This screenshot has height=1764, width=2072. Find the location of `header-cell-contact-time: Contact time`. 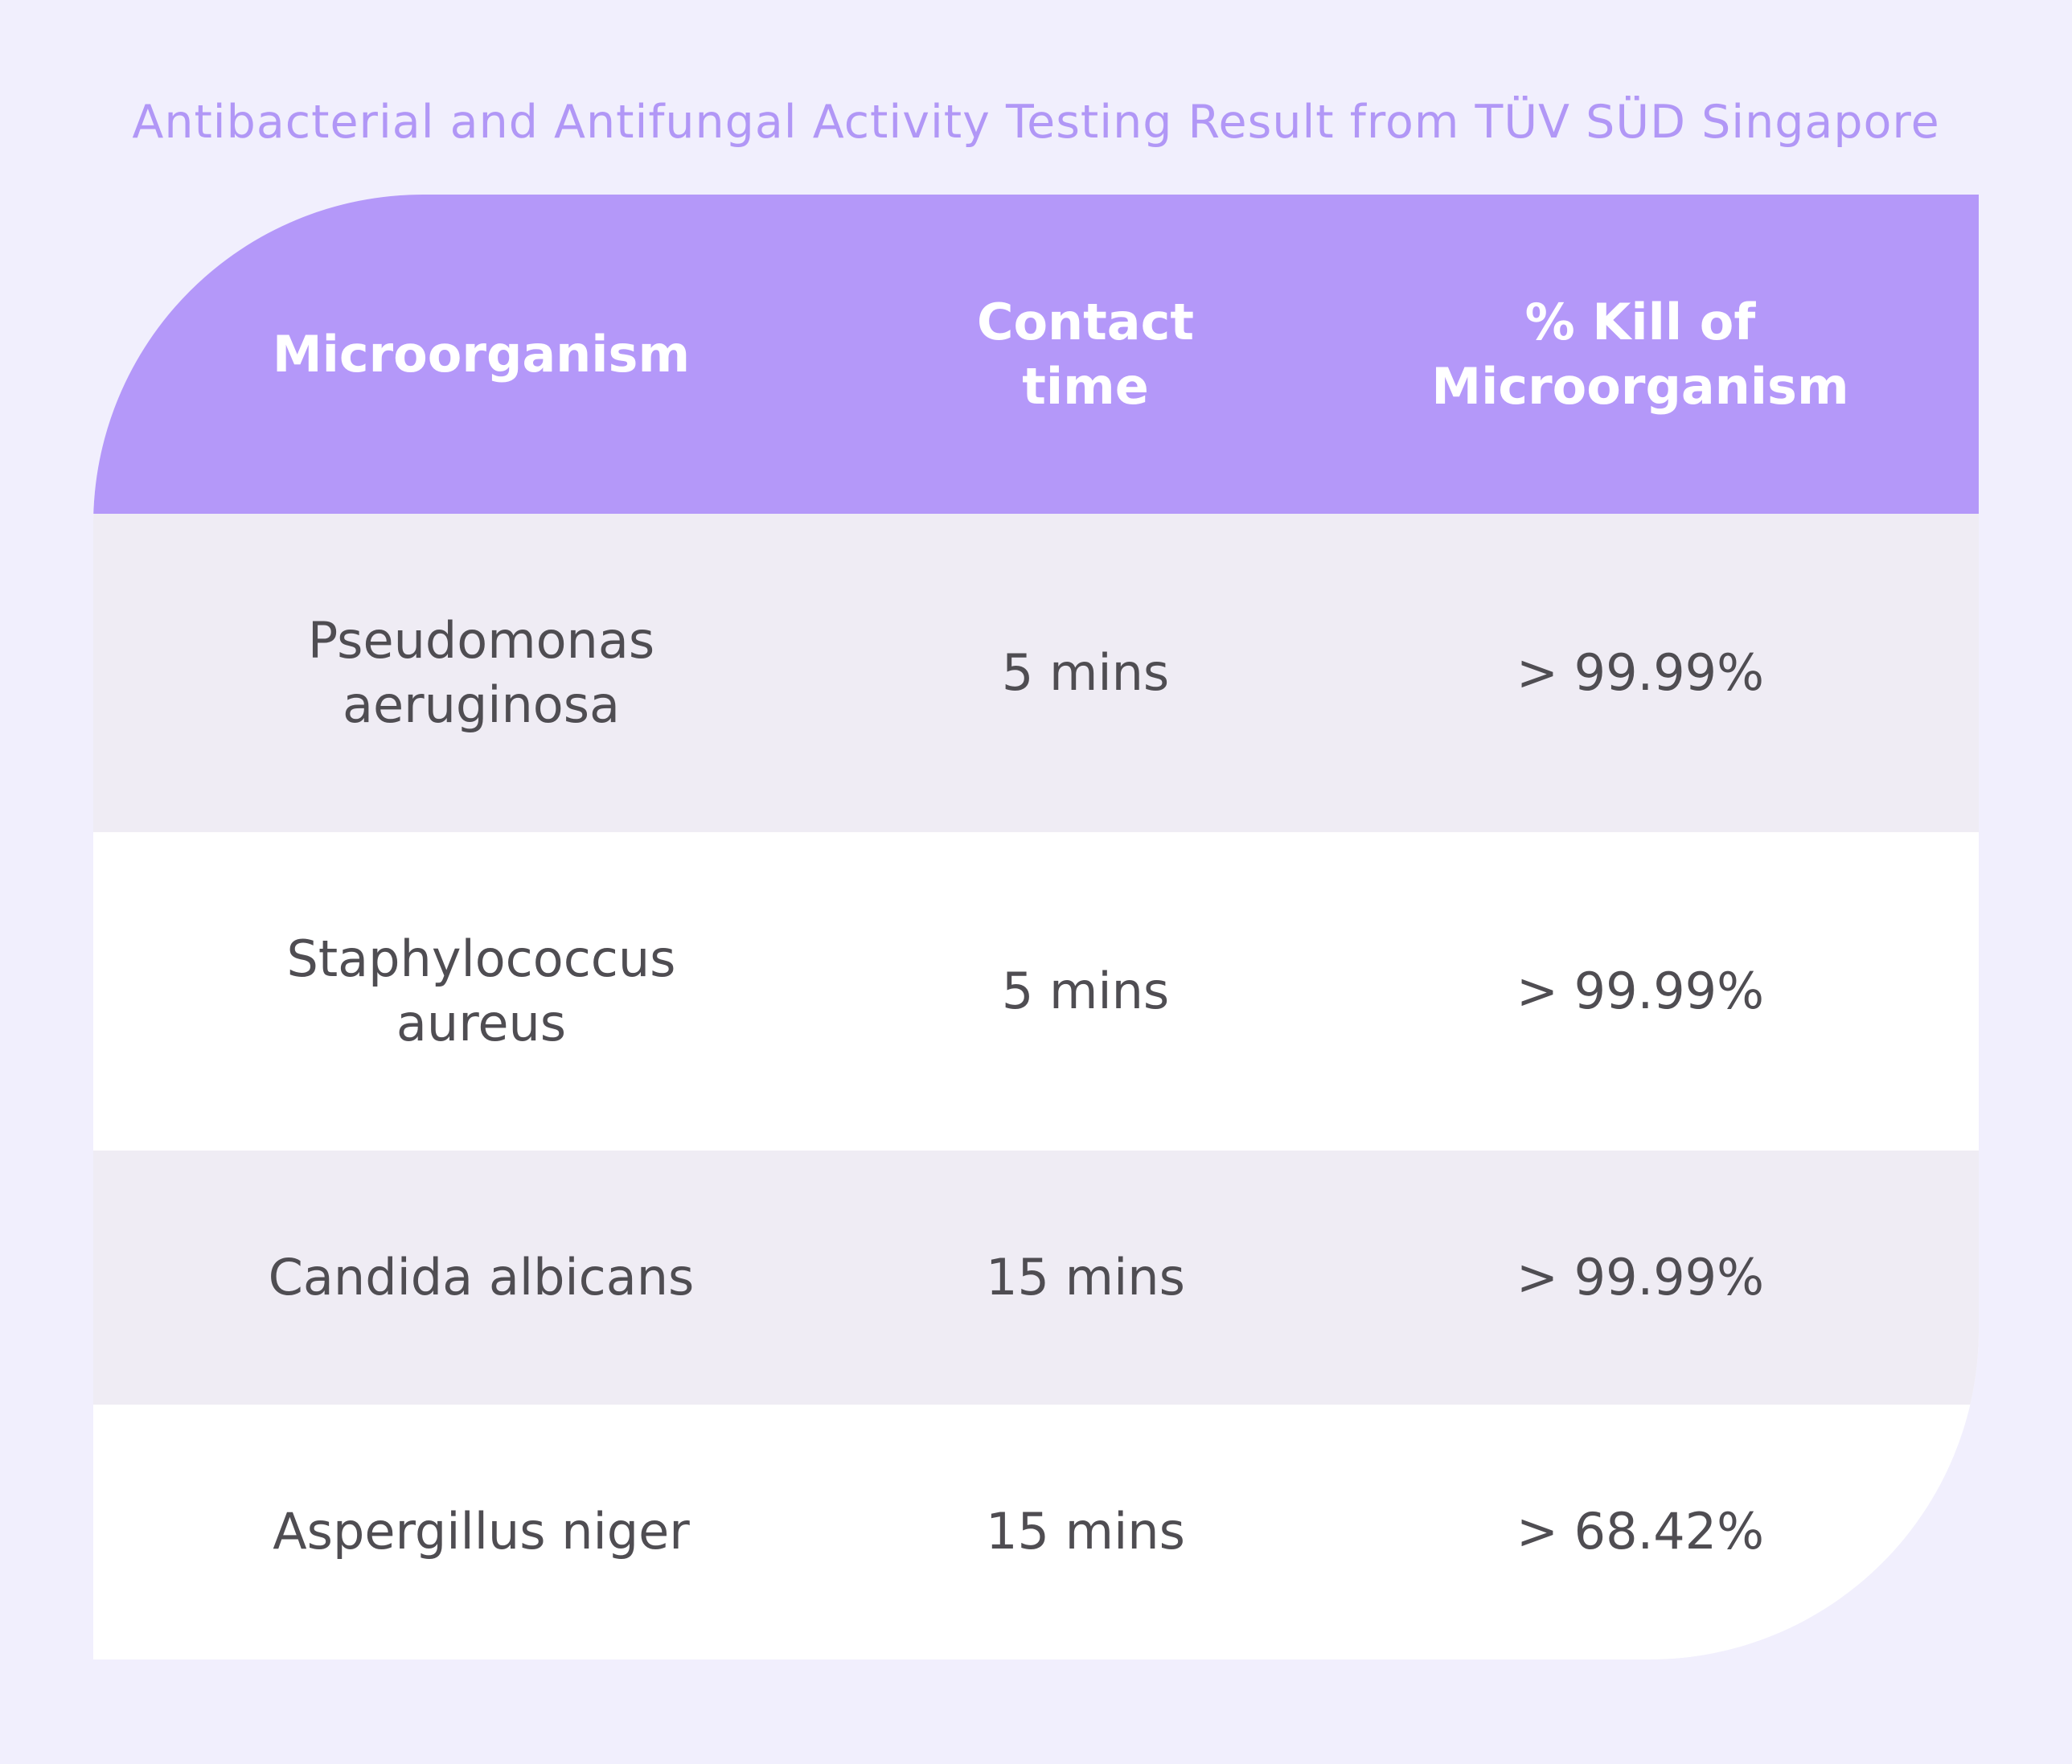

header-cell-contact-time: Contact time is located at coordinates (1085, 354).